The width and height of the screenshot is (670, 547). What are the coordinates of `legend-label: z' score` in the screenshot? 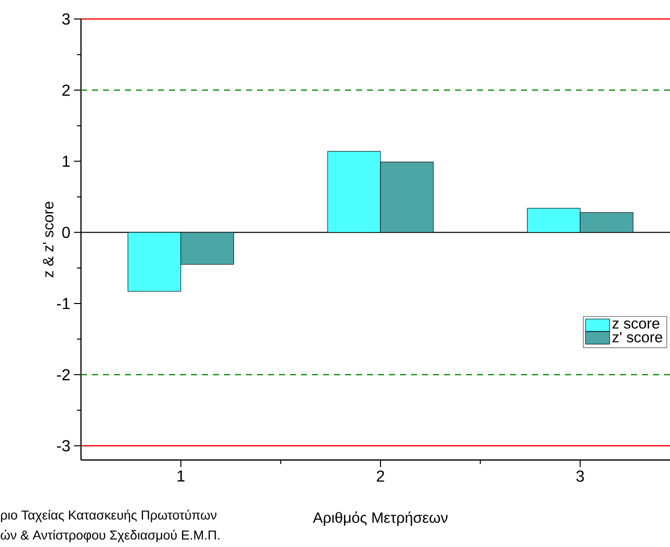 It's located at (637, 337).